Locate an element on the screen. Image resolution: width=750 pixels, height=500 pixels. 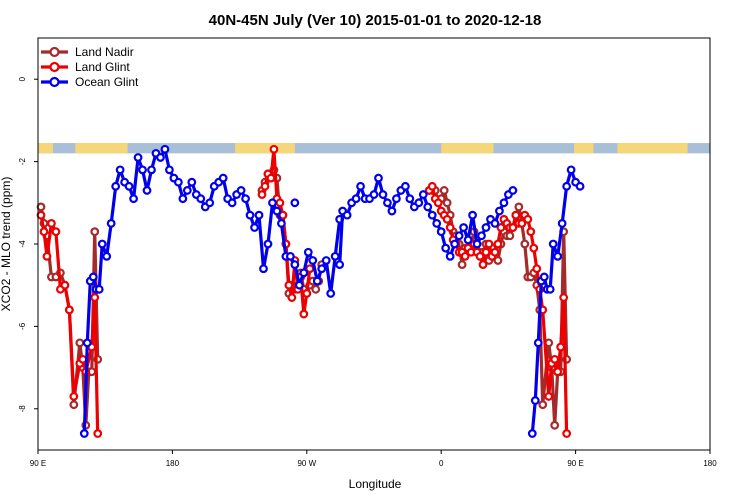
land-ocean-band is located at coordinates (374, 148).